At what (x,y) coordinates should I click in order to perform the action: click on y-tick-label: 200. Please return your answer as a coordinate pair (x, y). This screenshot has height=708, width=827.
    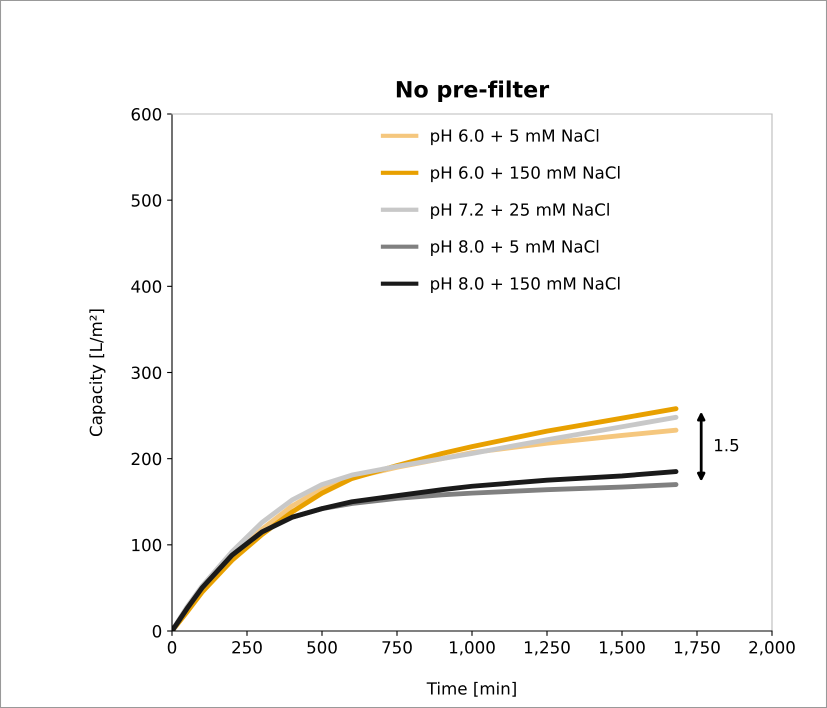
    Looking at the image, I should click on (147, 459).